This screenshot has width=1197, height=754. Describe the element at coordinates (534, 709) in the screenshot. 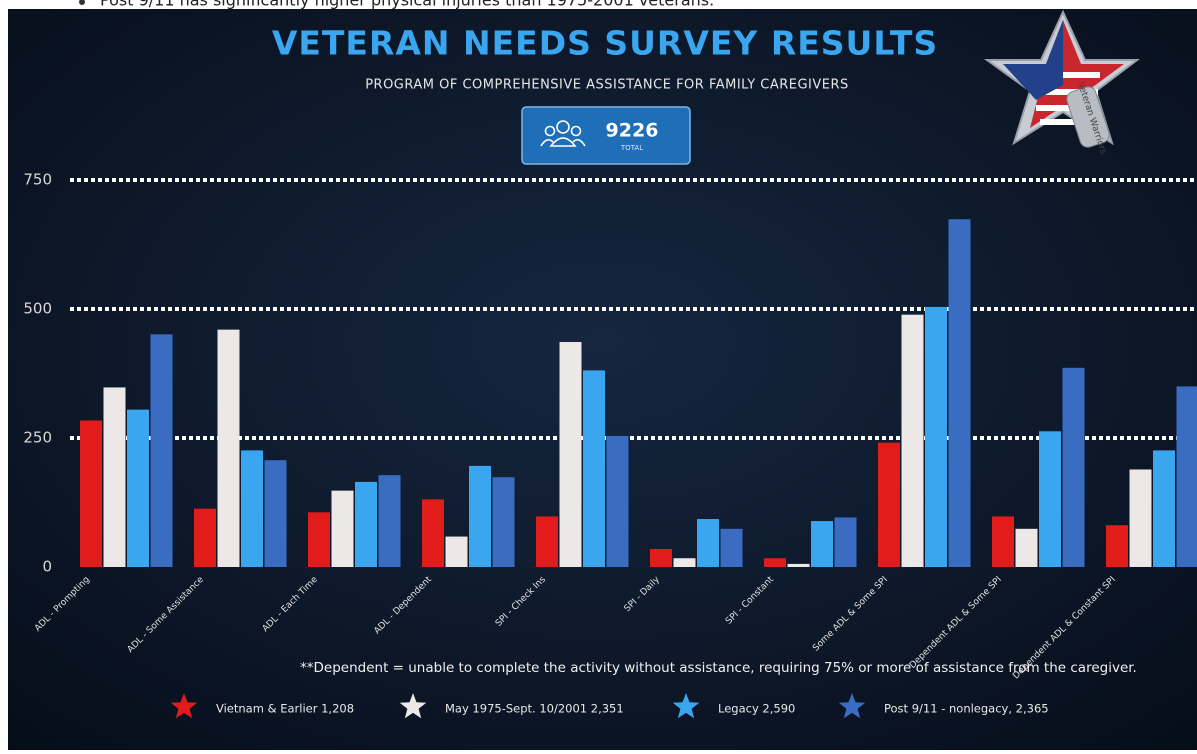

I see `legend-label: May 1975-Sept. 10/2001 2,351` at that location.